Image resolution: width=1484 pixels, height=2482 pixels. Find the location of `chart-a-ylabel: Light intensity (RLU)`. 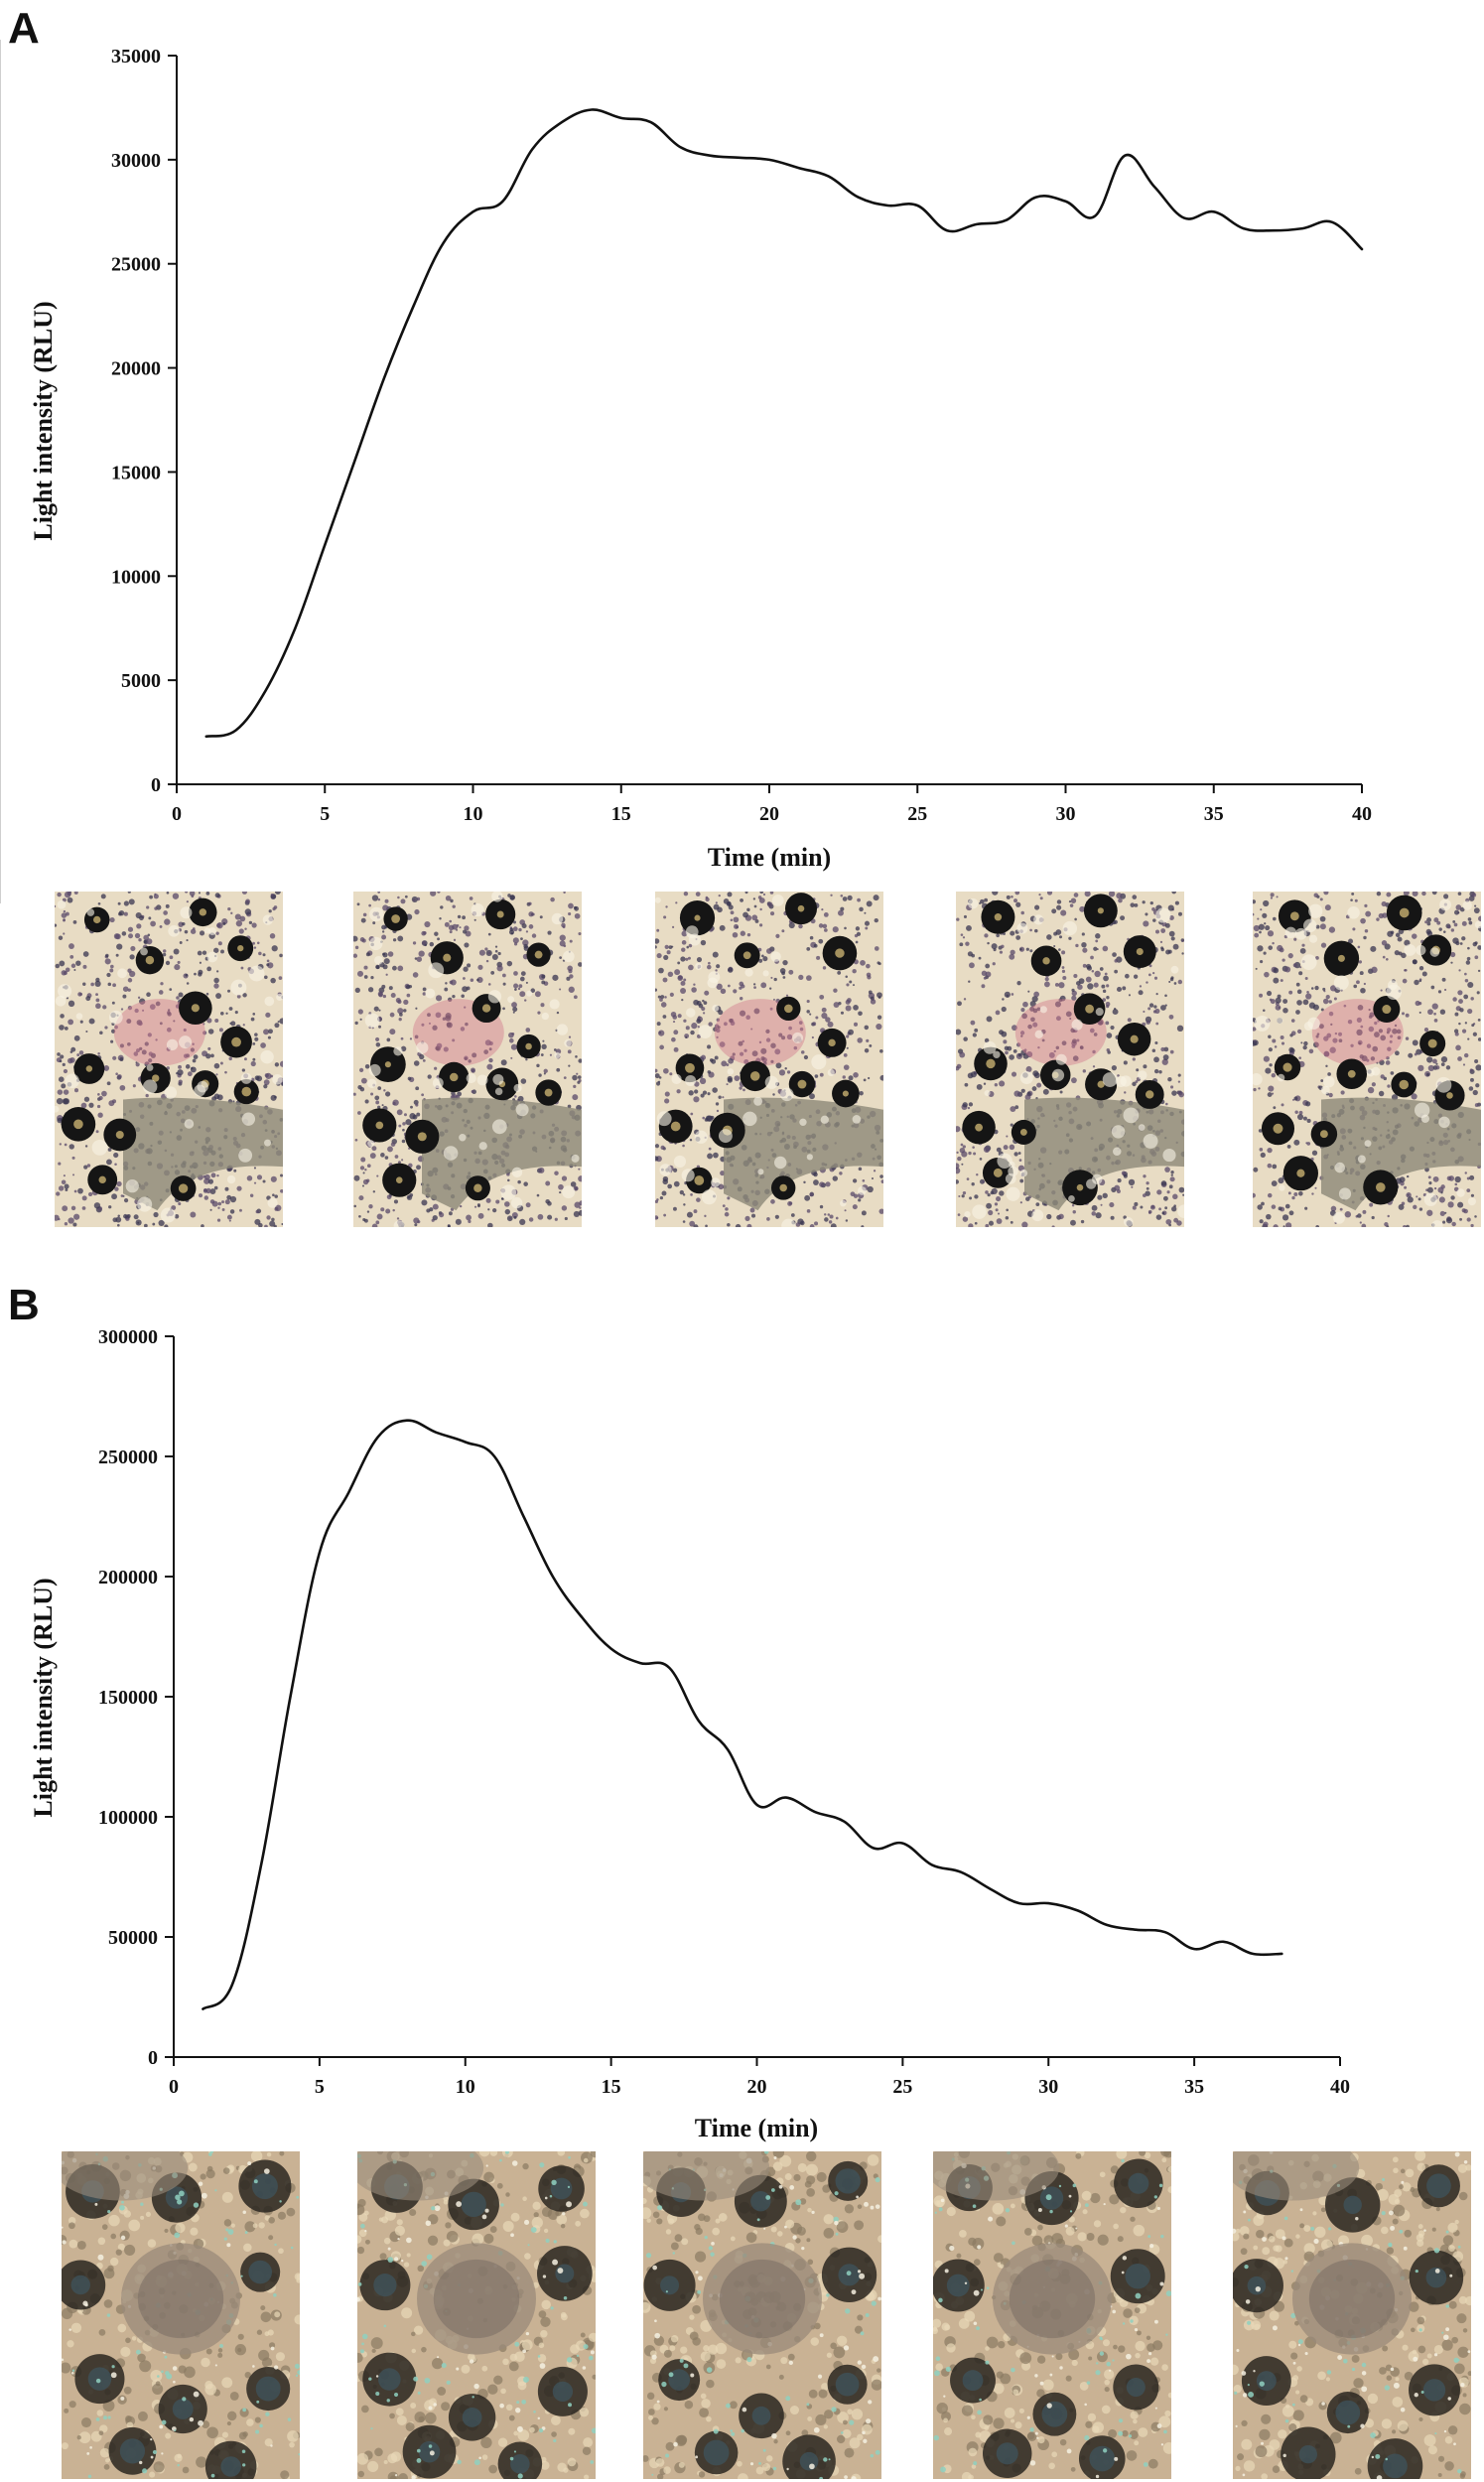

chart-a-ylabel: Light intensity (RLU) is located at coordinates (43, 420).